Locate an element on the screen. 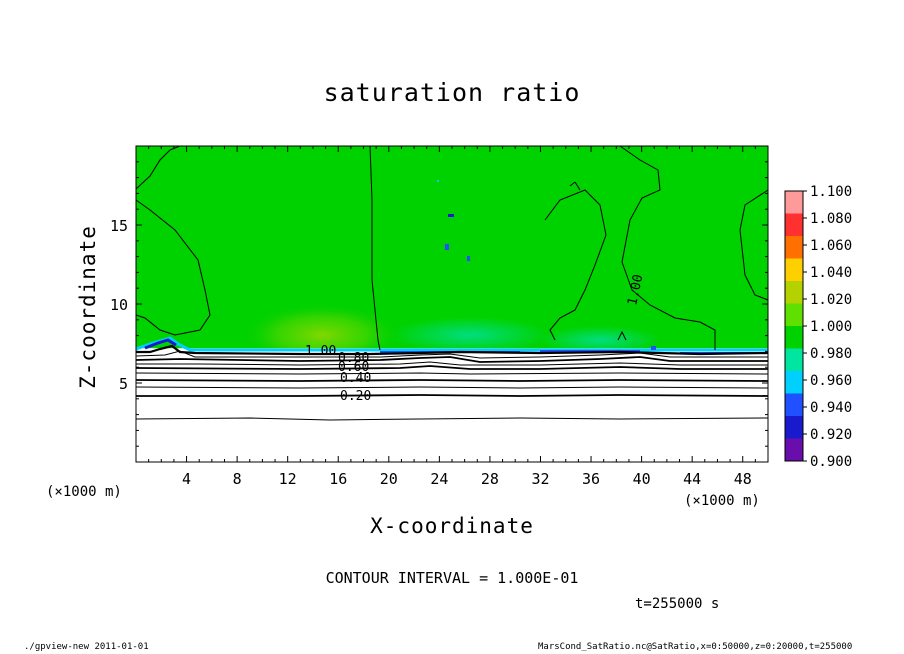 The image size is (904, 654). time-label: t=255000 s is located at coordinates (677, 604).